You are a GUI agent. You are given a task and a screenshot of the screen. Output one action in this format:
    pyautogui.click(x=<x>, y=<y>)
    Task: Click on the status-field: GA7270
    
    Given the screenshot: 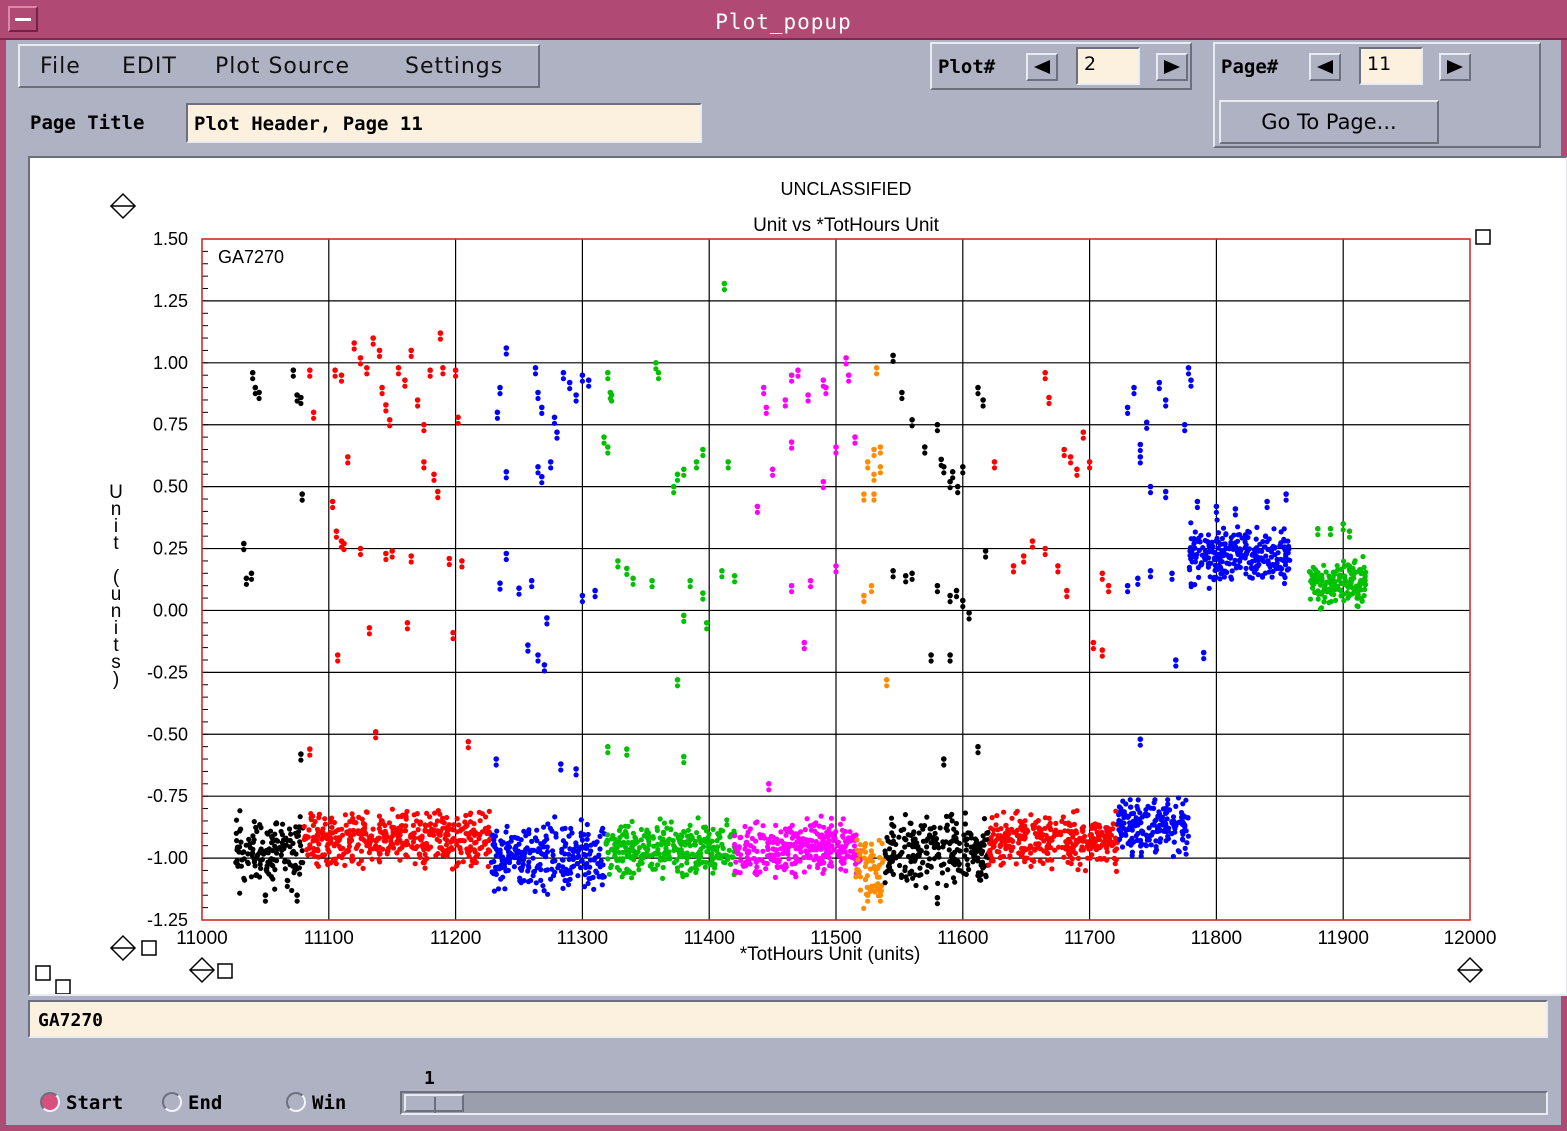 What is the action you would take?
    pyautogui.click(x=788, y=1019)
    